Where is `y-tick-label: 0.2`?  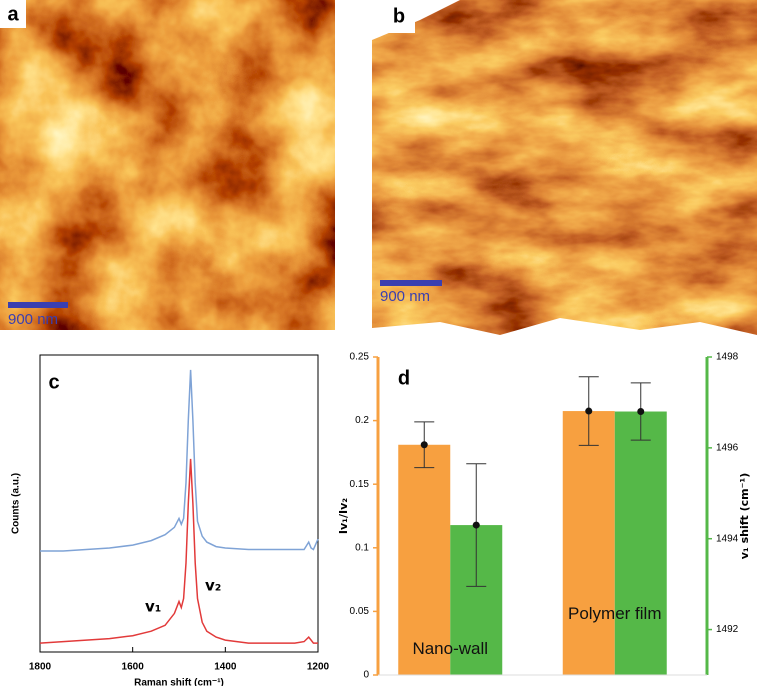 y-tick-label: 0.2 is located at coordinates (362, 420).